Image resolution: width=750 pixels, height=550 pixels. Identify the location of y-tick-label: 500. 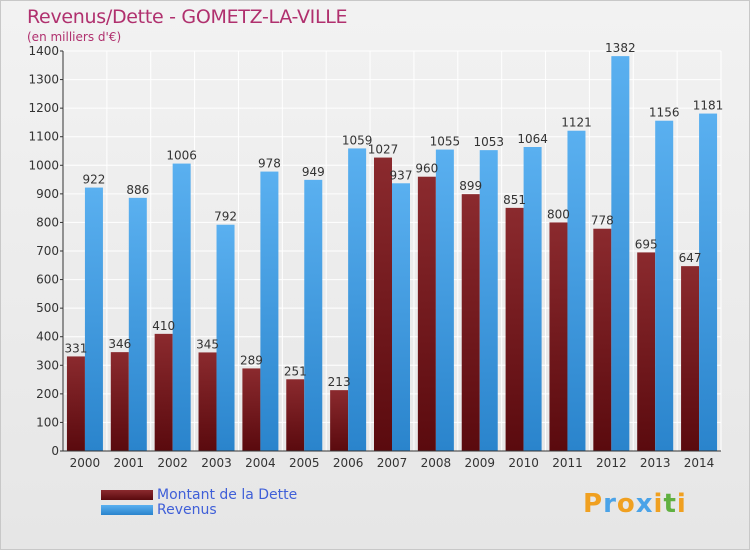
(47, 308).